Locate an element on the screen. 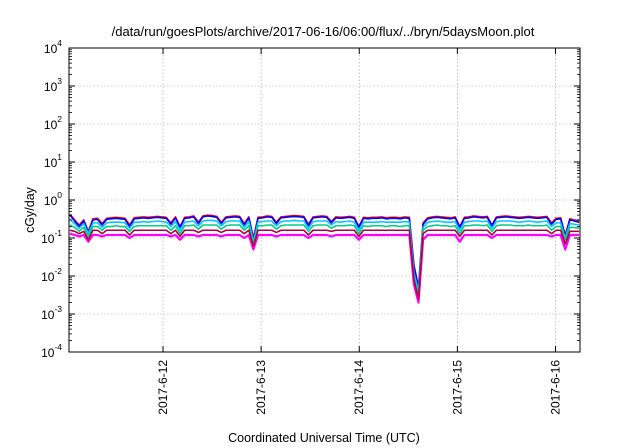  x-tick-label: 2017-6-13 is located at coordinates (261, 387).